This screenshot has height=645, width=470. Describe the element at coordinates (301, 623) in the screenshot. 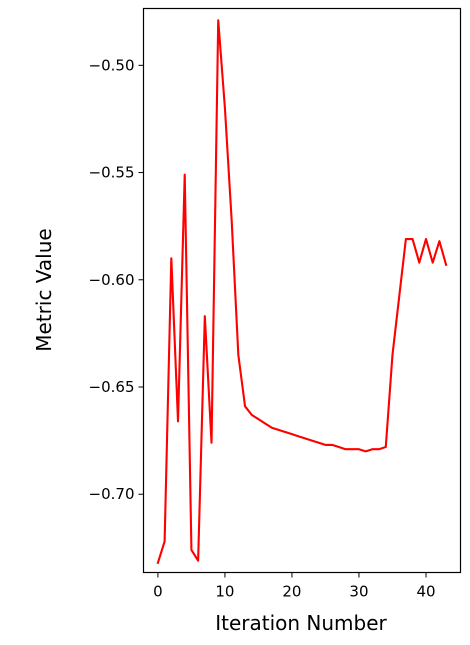

I see `x-axis-label: Iteration Number` at that location.